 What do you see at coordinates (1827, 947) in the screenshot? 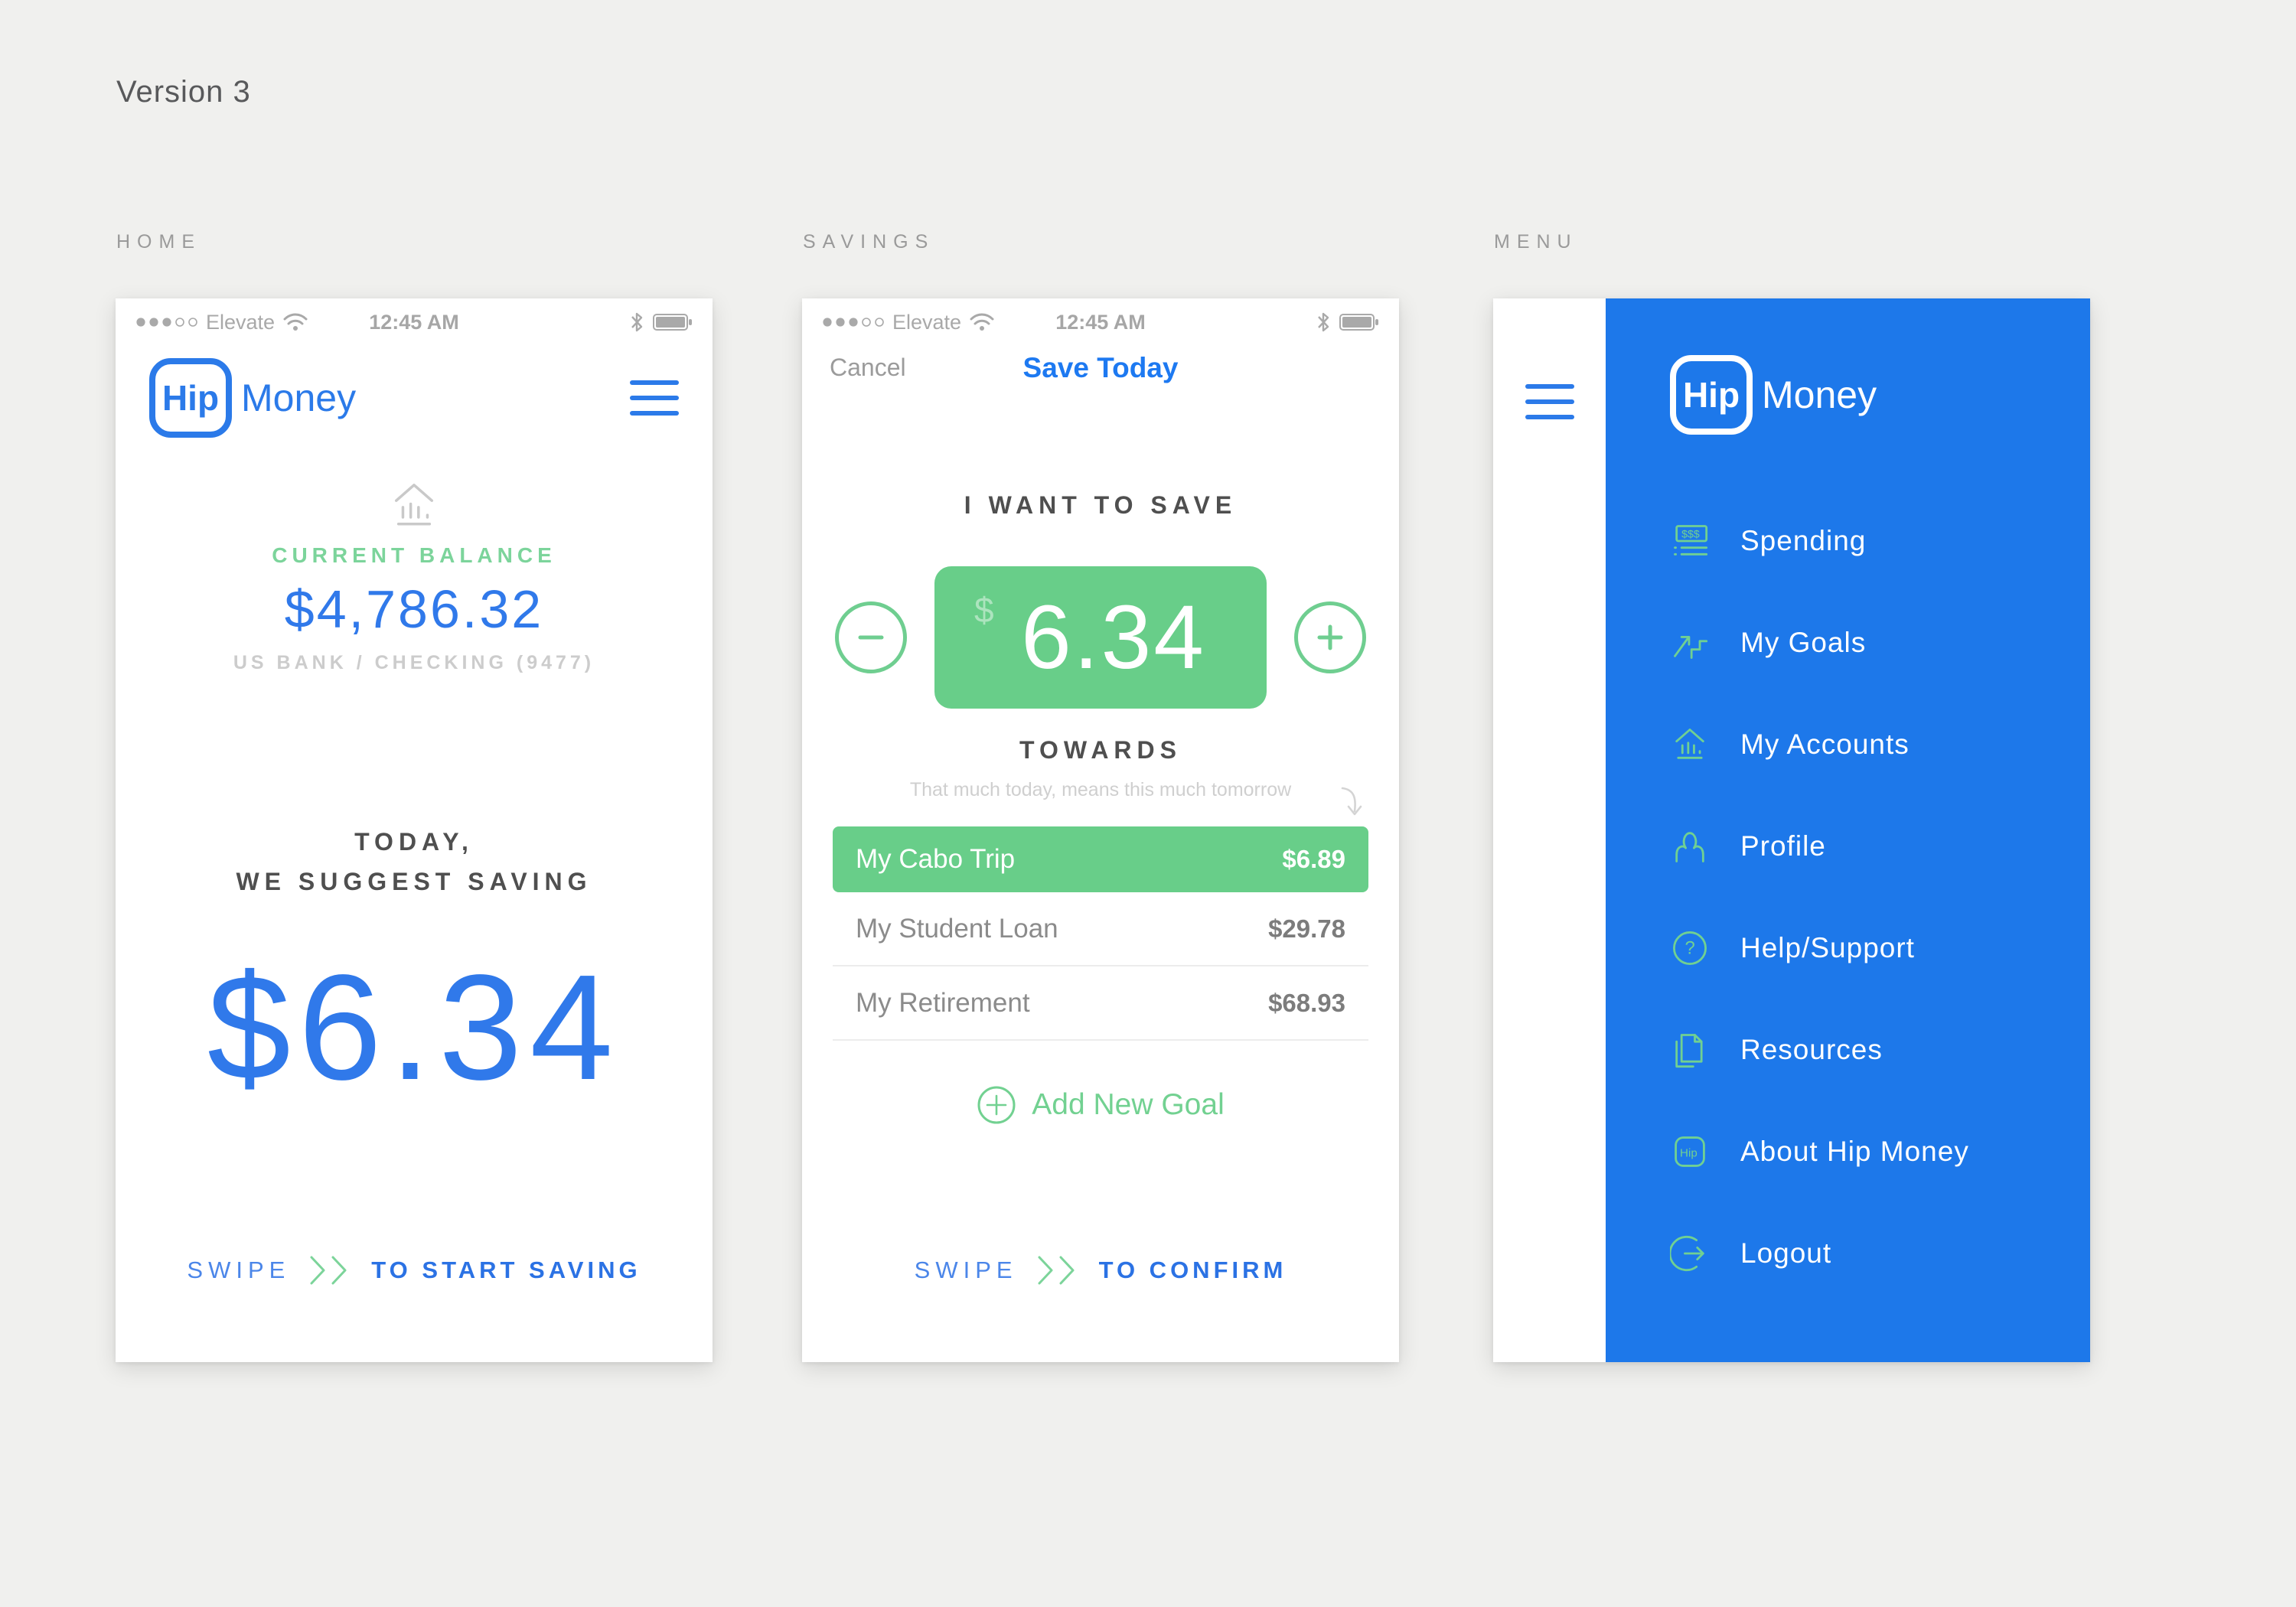
I see `menu-item-label: Help/Support` at bounding box center [1827, 947].